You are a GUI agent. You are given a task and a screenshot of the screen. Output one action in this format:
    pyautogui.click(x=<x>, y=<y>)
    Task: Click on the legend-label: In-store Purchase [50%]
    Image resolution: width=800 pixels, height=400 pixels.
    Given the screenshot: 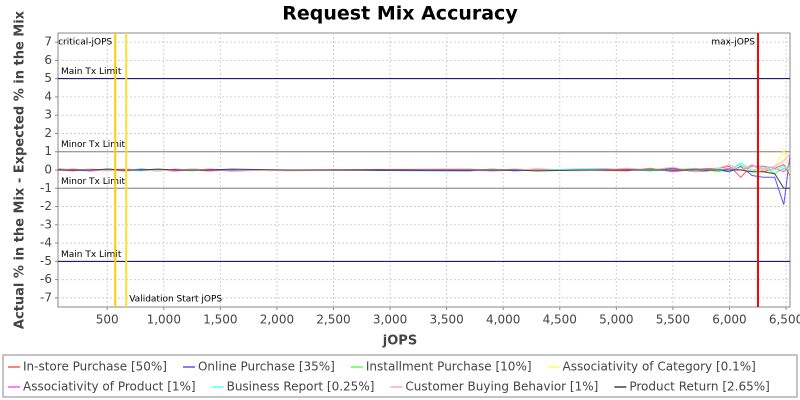 What is the action you would take?
    pyautogui.click(x=95, y=367)
    